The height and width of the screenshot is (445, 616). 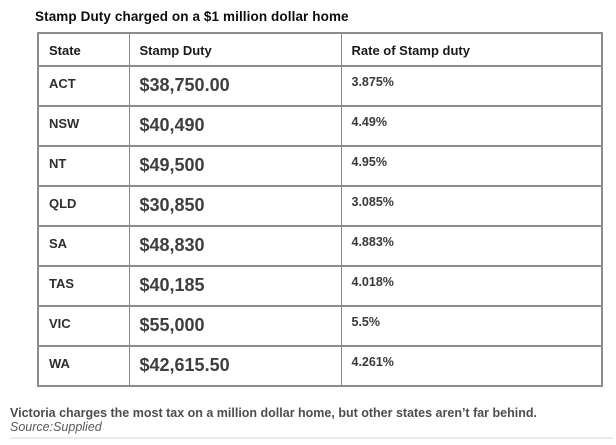 What do you see at coordinates (471, 86) in the screenshot?
I see `cell-rate: 3.875%` at bounding box center [471, 86].